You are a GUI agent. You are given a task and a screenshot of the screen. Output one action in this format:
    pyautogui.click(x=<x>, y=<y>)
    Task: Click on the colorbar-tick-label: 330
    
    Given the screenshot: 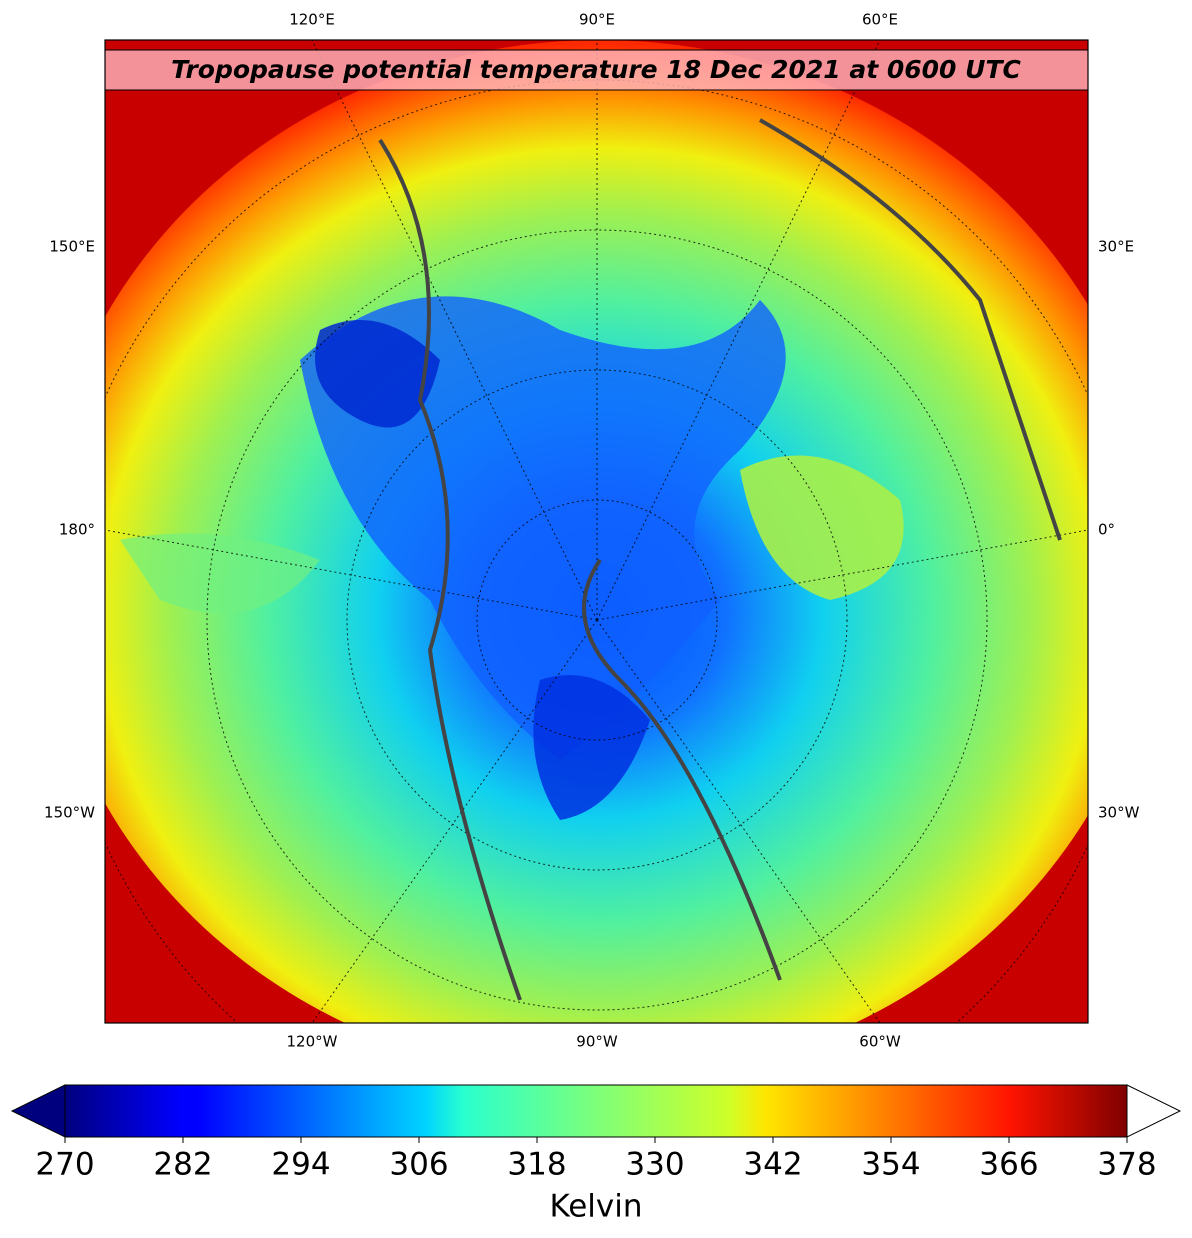 What is the action you would take?
    pyautogui.click(x=654, y=1165)
    